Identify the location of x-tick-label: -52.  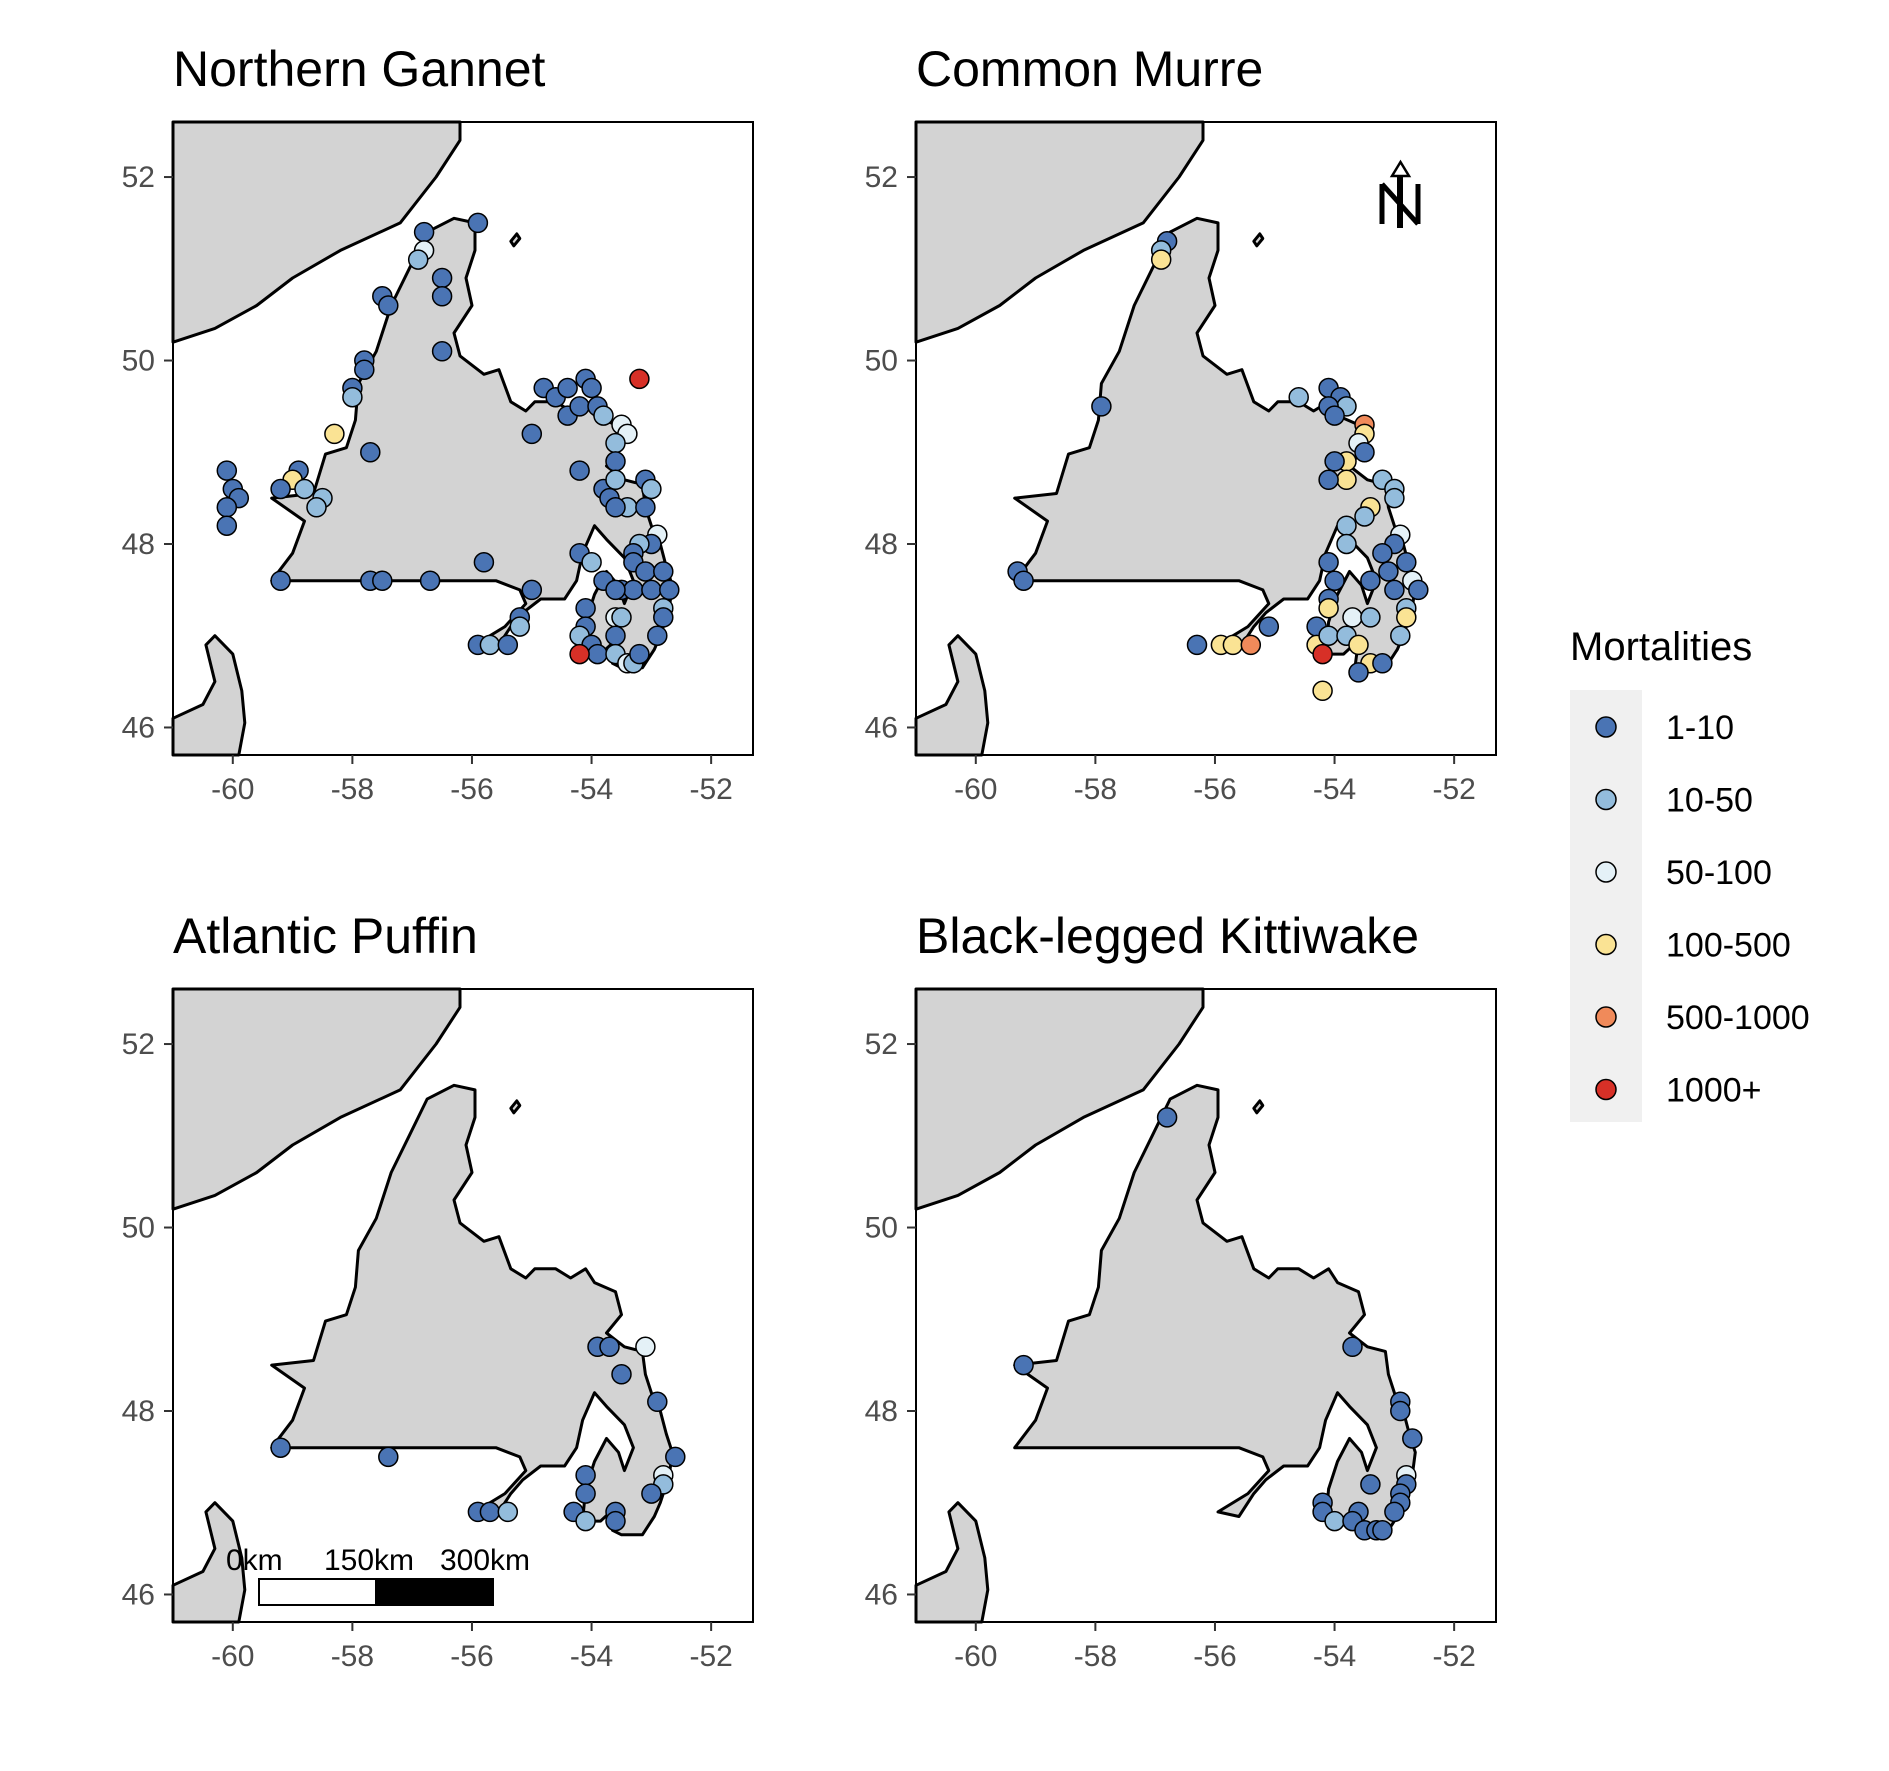
(710, 1656).